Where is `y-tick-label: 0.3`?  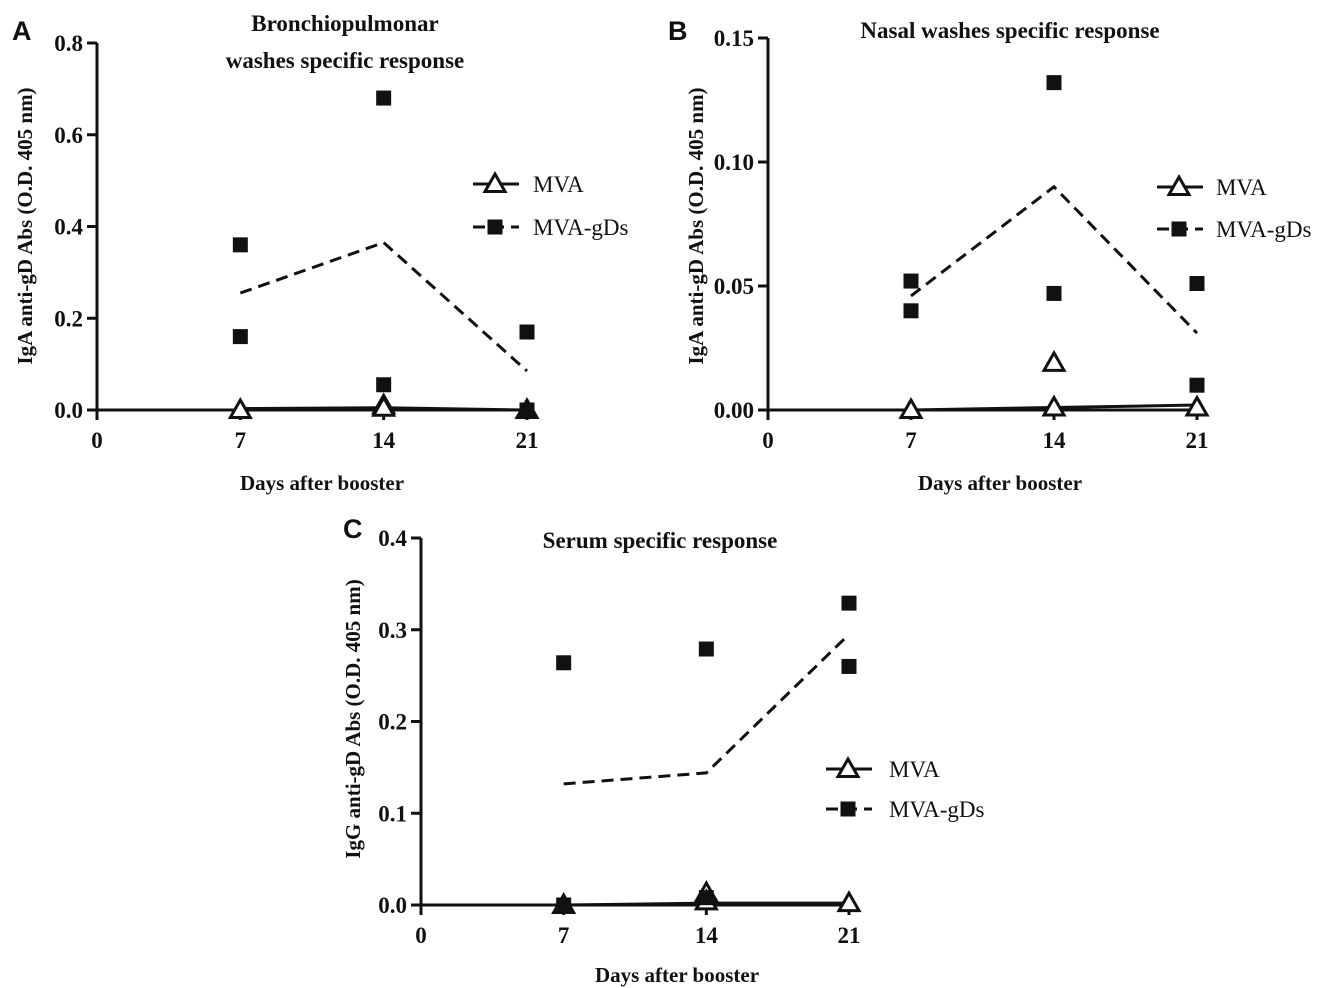 y-tick-label: 0.3 is located at coordinates (392, 630).